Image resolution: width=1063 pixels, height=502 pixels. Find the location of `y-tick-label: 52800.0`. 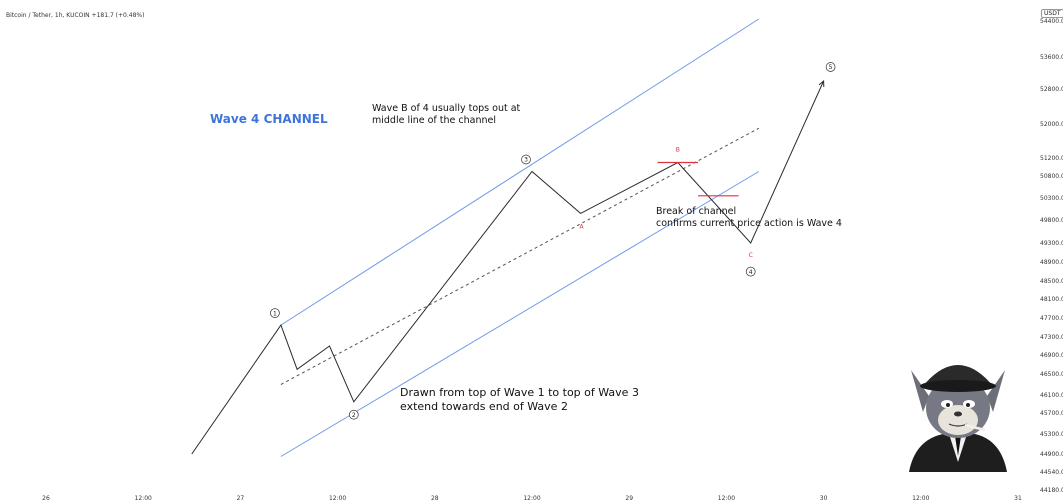

y-tick-label: 52800.0 is located at coordinates (1051, 89).